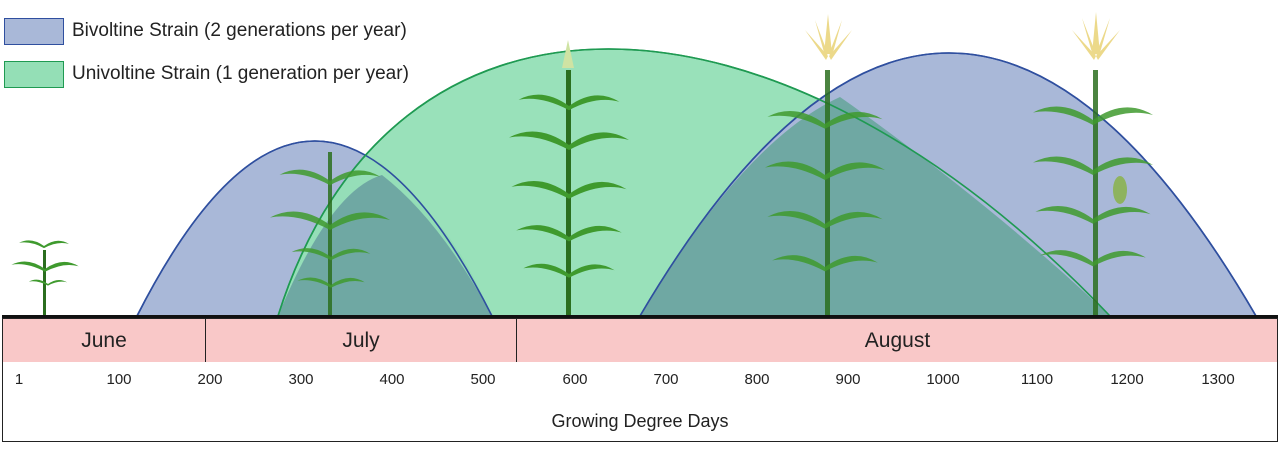 The width and height of the screenshot is (1286, 455). I want to click on bivoltine-swatch, so click(34, 31).